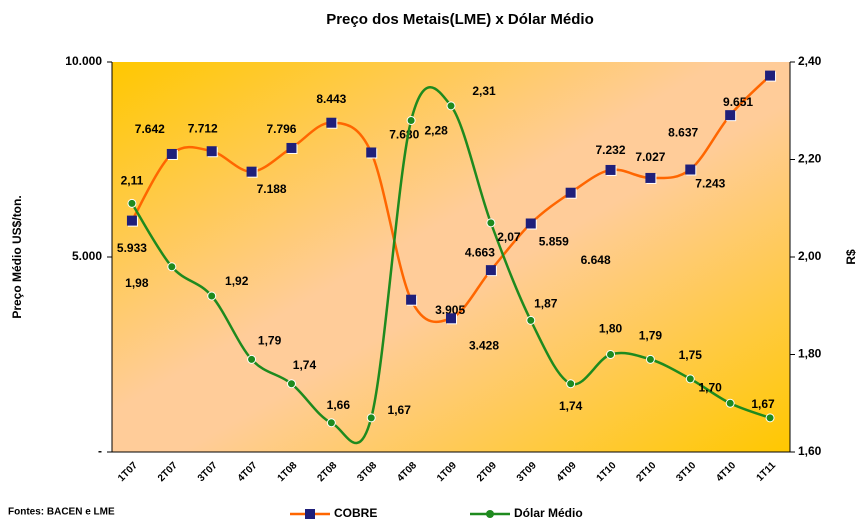 The image size is (863, 526). I want to click on x-tick-label: 4T08, so click(407, 472).